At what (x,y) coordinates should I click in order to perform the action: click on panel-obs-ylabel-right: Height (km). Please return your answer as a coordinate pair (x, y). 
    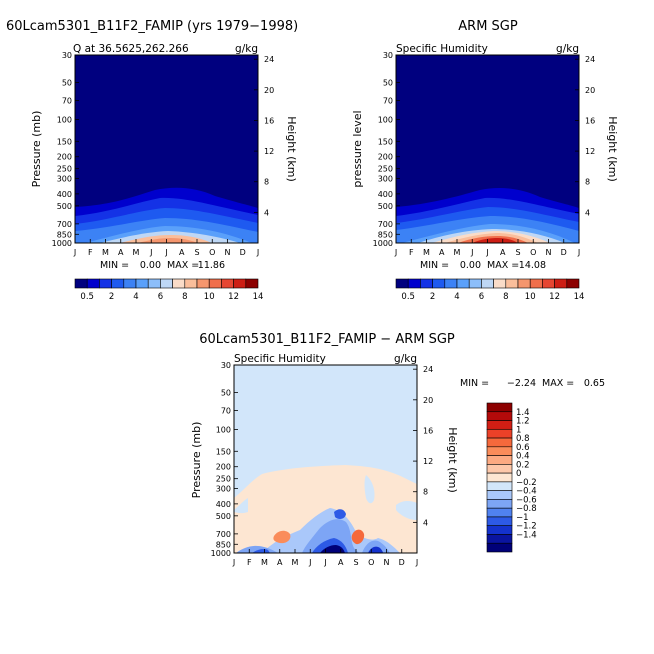
    Looking at the image, I should click on (612, 149).